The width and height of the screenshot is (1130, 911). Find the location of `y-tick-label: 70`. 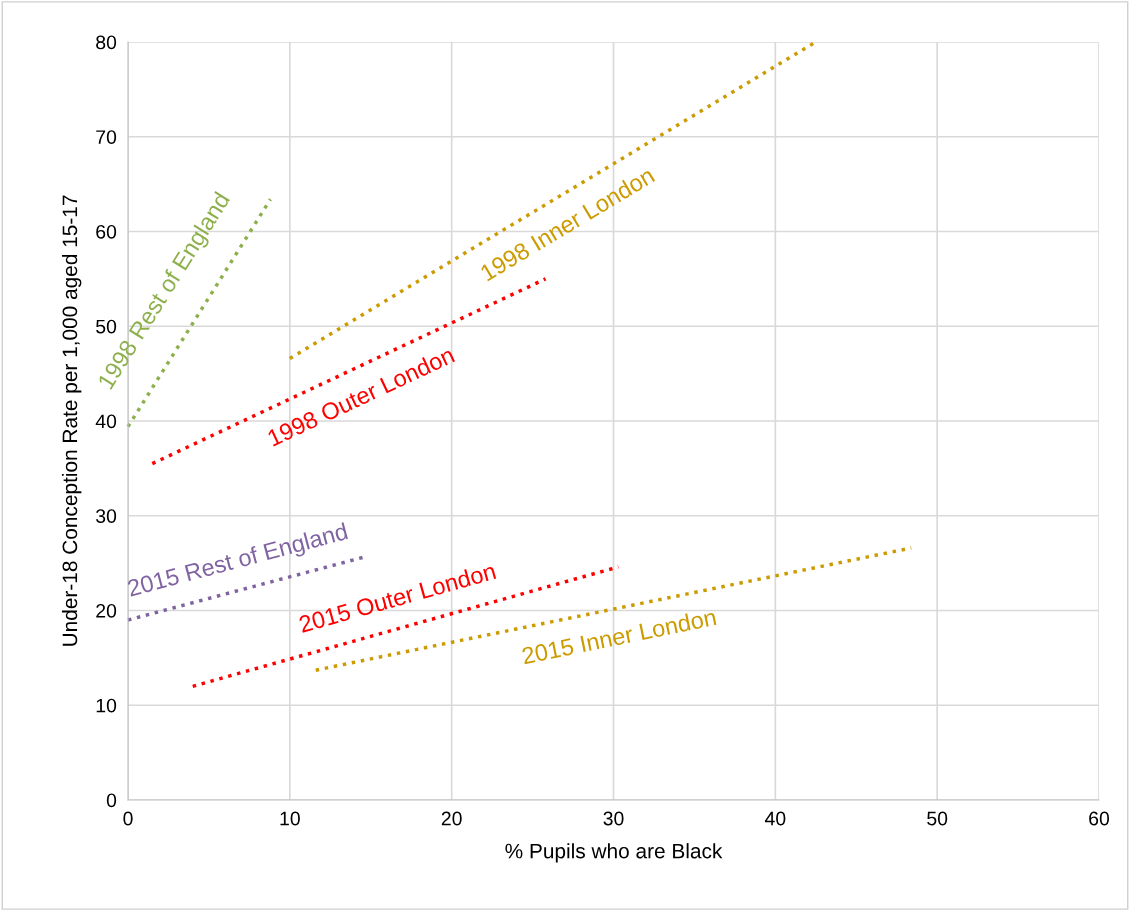

y-tick-label: 70 is located at coordinates (106, 137).